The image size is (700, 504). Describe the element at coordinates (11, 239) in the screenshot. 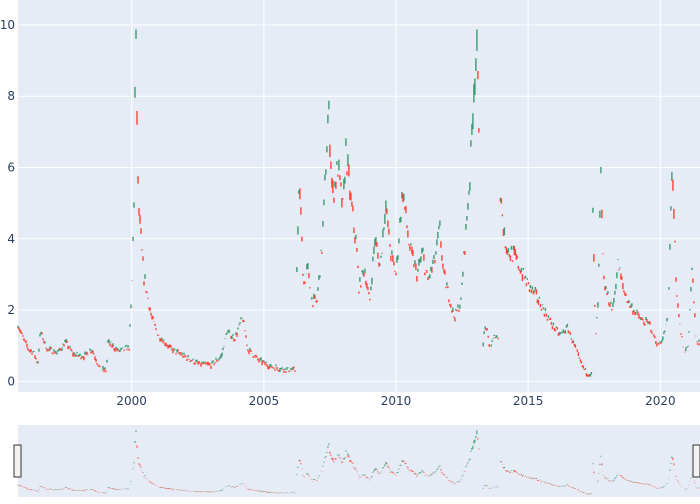

I see `y-tick-label-2: 4` at that location.